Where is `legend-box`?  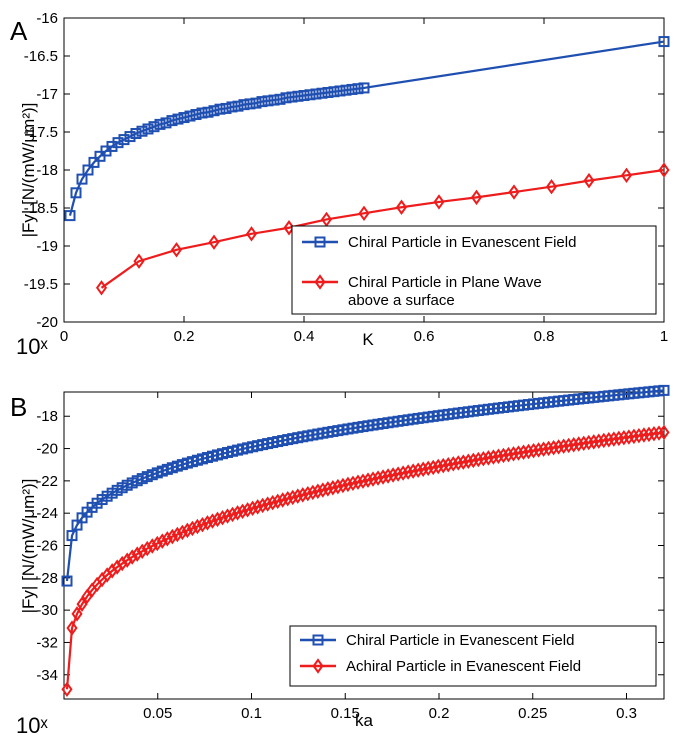 legend-box is located at coordinates (473, 656).